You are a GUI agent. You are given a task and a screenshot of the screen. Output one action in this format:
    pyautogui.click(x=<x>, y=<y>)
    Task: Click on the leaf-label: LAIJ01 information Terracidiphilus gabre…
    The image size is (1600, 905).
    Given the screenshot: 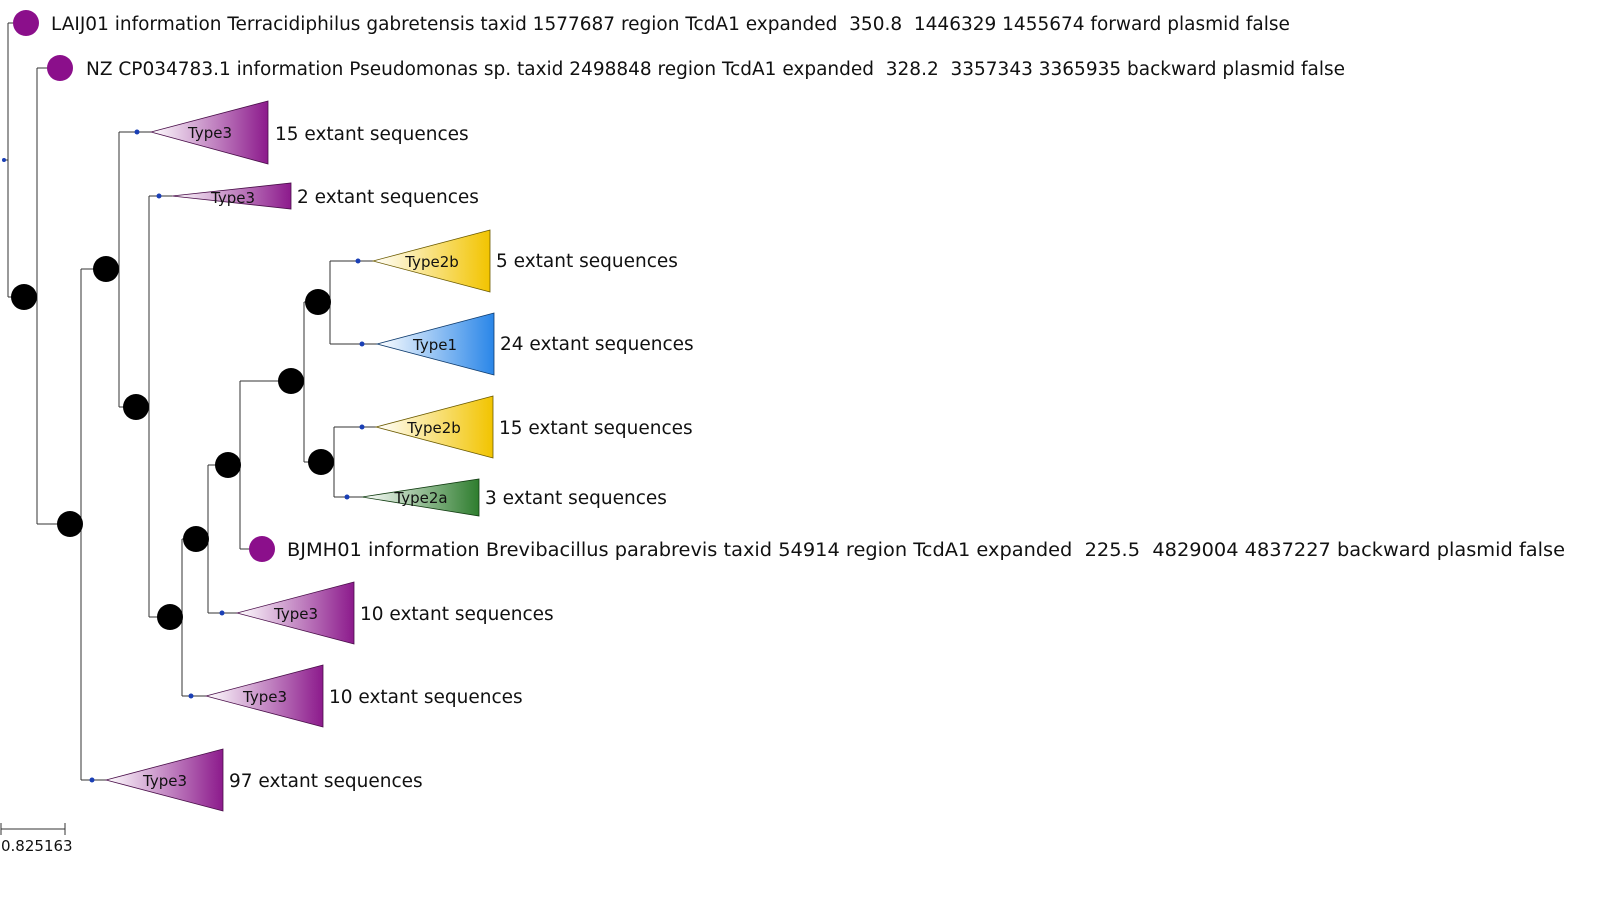 What is the action you would take?
    pyautogui.click(x=670, y=24)
    